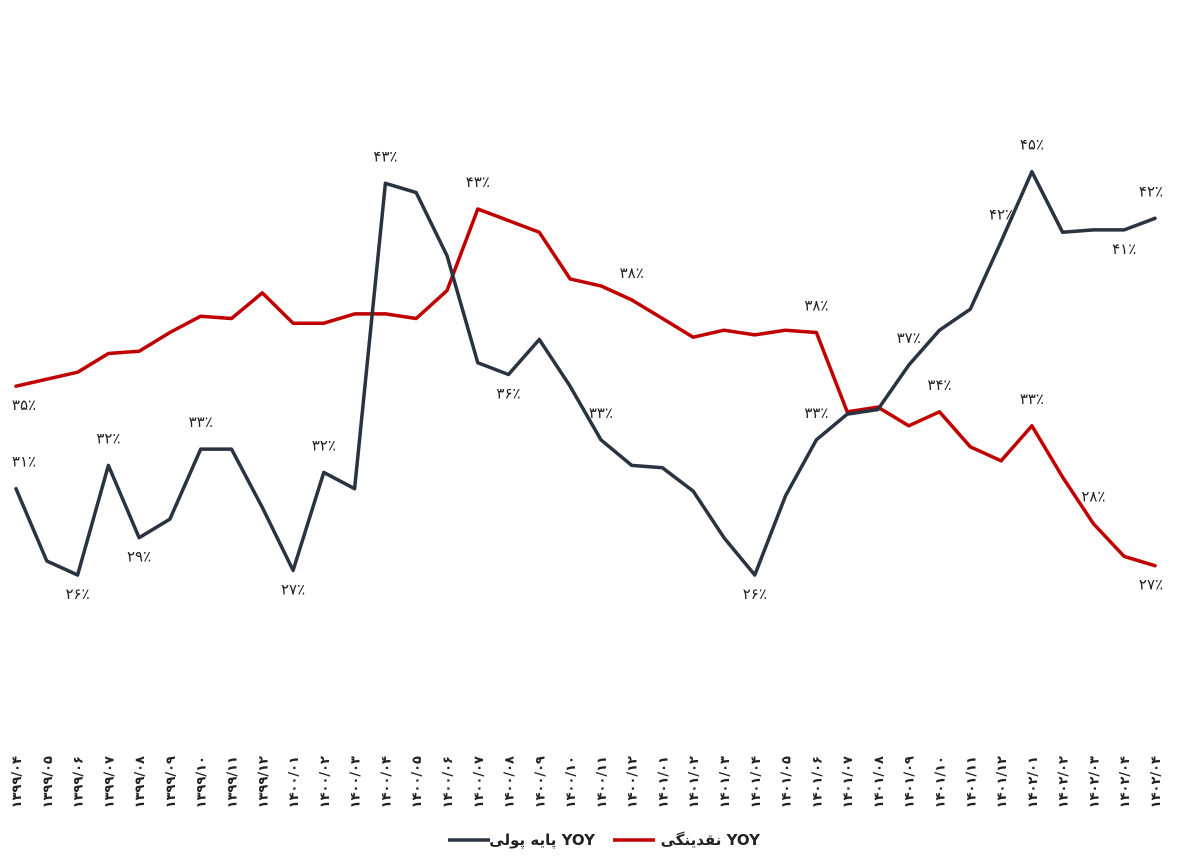 The width and height of the screenshot is (1200, 867). Describe the element at coordinates (909, 338) in the screenshot. I see `data-label: ۳۷٪` at that location.